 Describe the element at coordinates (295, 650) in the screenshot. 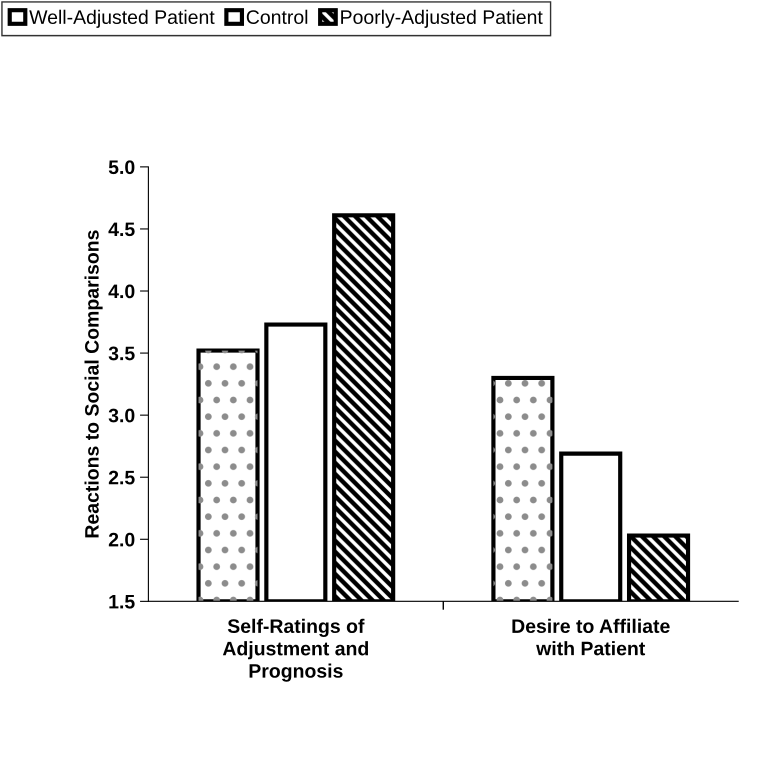

I see `x-tick-label: Self-Ratings of Adjustment and Prognosis` at that location.